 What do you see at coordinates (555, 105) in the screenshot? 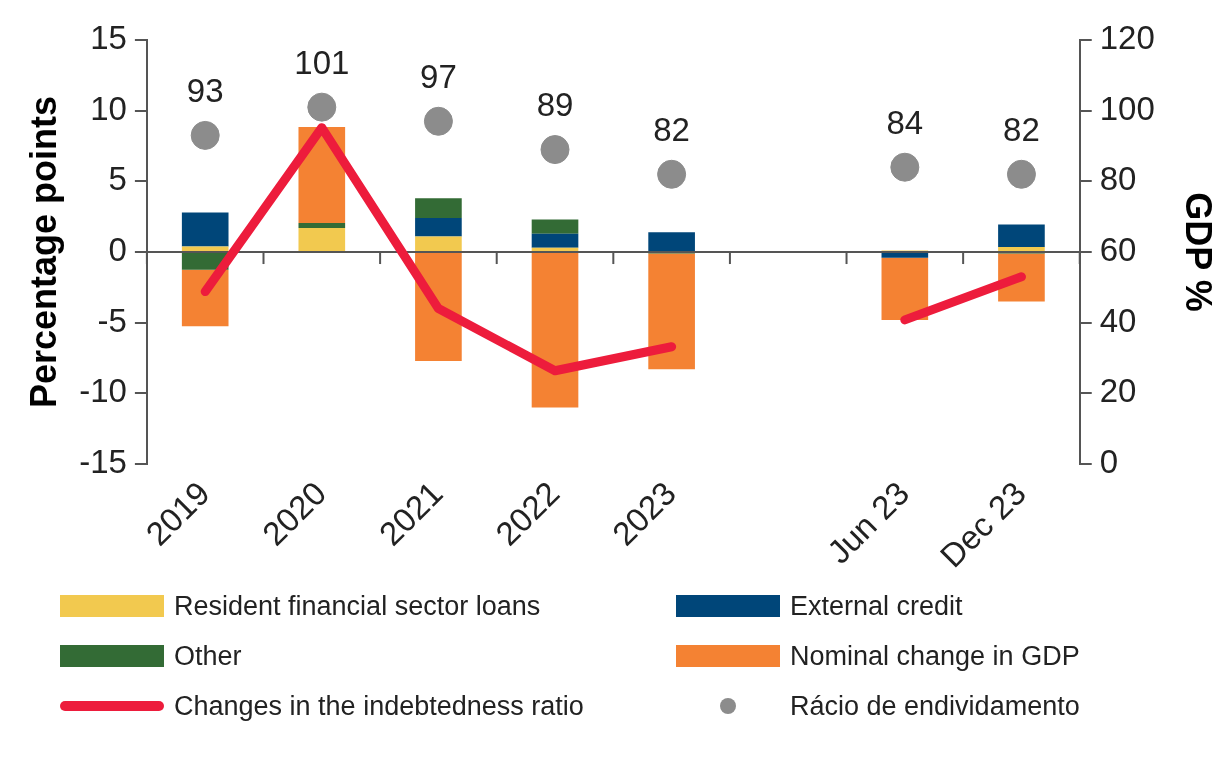
I see `data-label: 89` at bounding box center [555, 105].